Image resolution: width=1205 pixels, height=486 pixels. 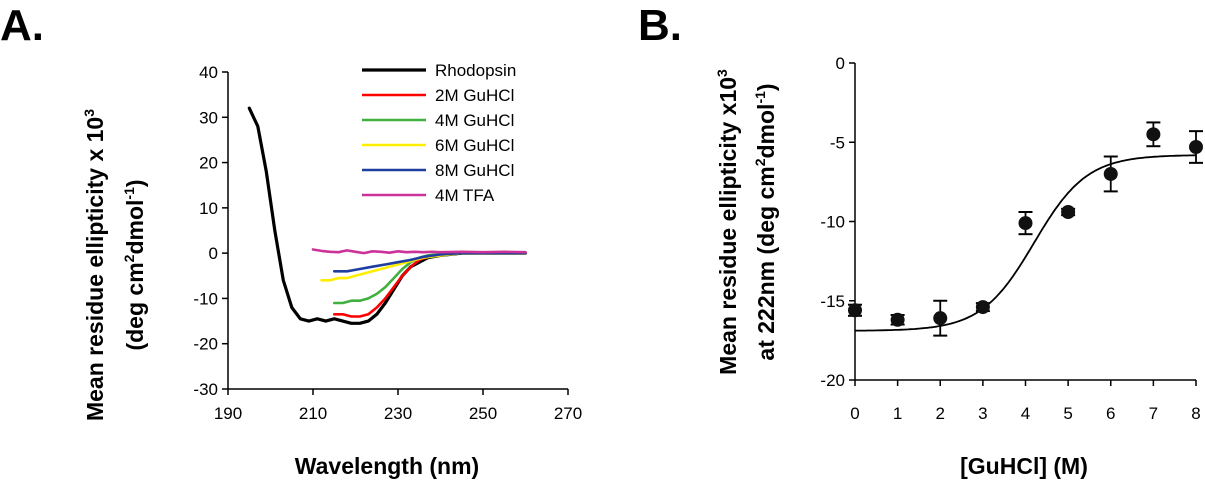 I want to click on panel-a-x-tick-label: 210, so click(x=313, y=413).